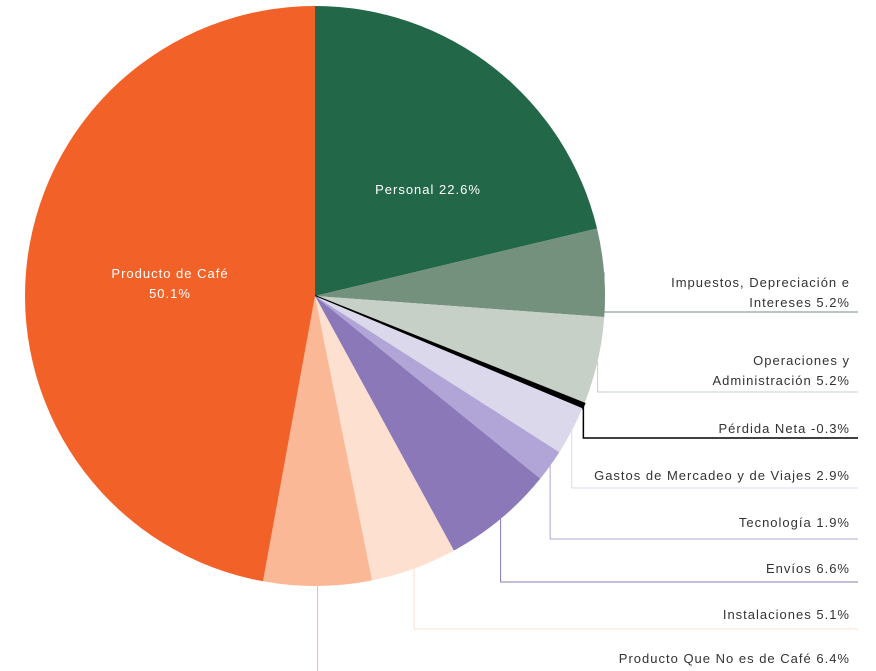 The width and height of the screenshot is (876, 671). I want to click on slice-label: Personal 22.6%, so click(428, 190).